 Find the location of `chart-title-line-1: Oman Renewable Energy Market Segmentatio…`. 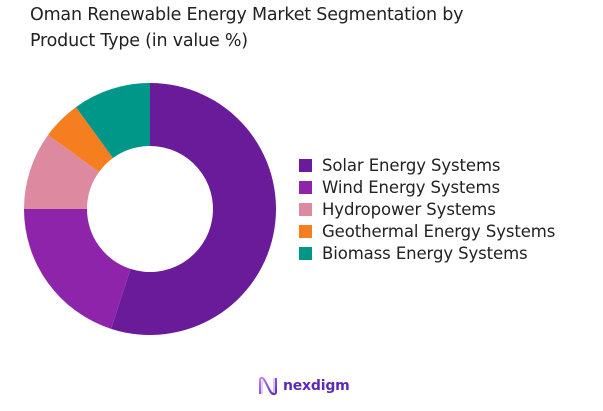

chart-title-line-1: Oman Renewable Energy Market Segmentatio… is located at coordinates (247, 15).